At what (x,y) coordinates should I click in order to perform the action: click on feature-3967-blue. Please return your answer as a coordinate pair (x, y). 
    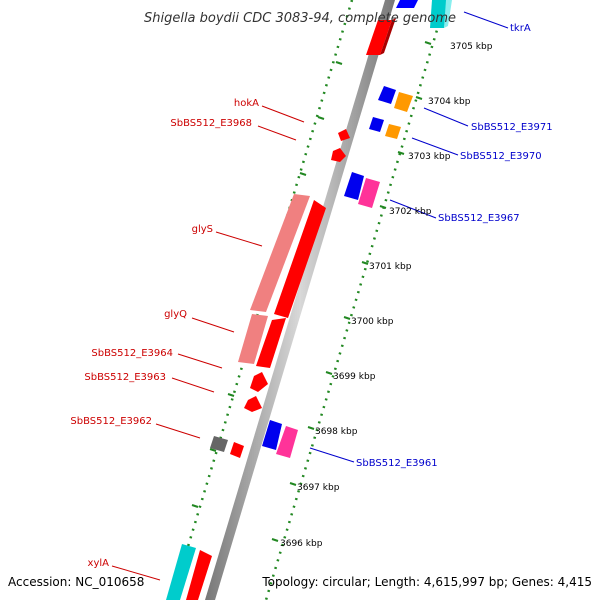
    Looking at the image, I should click on (354, 186).